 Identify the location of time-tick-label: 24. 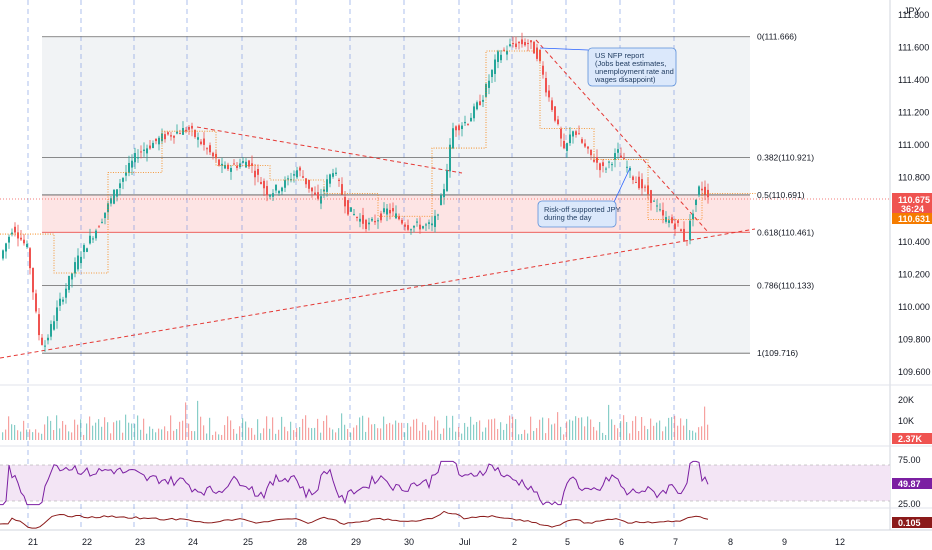
(193, 542).